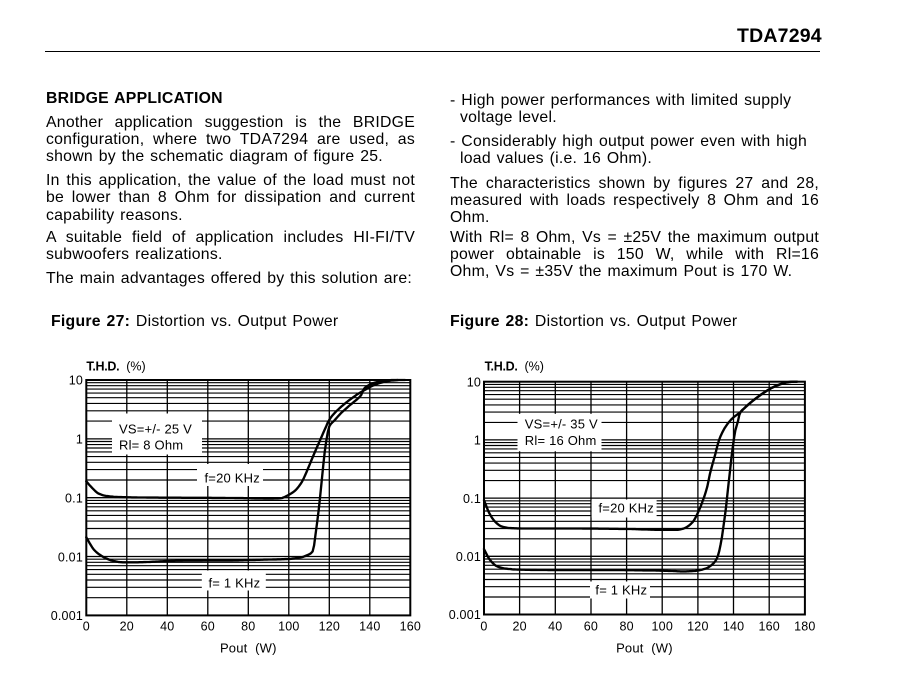  Describe the element at coordinates (804, 627) in the screenshot. I see `svg-text: 180` at that location.